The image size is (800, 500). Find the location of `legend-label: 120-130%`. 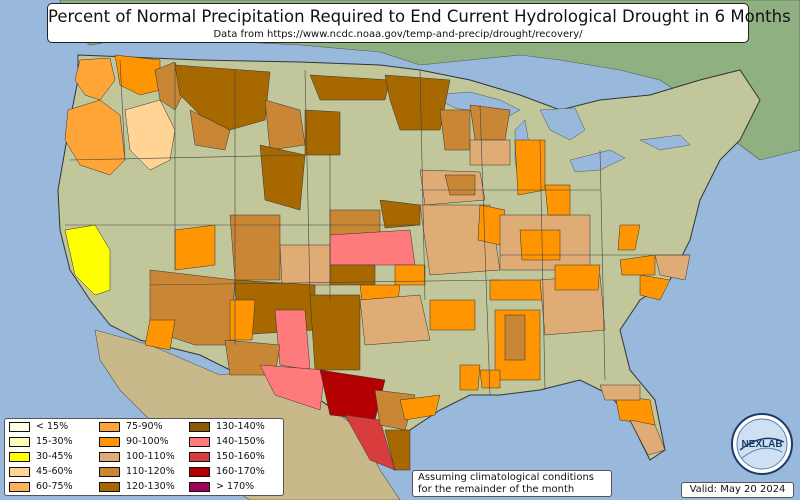

legend-label: 120-130% is located at coordinates (150, 486).